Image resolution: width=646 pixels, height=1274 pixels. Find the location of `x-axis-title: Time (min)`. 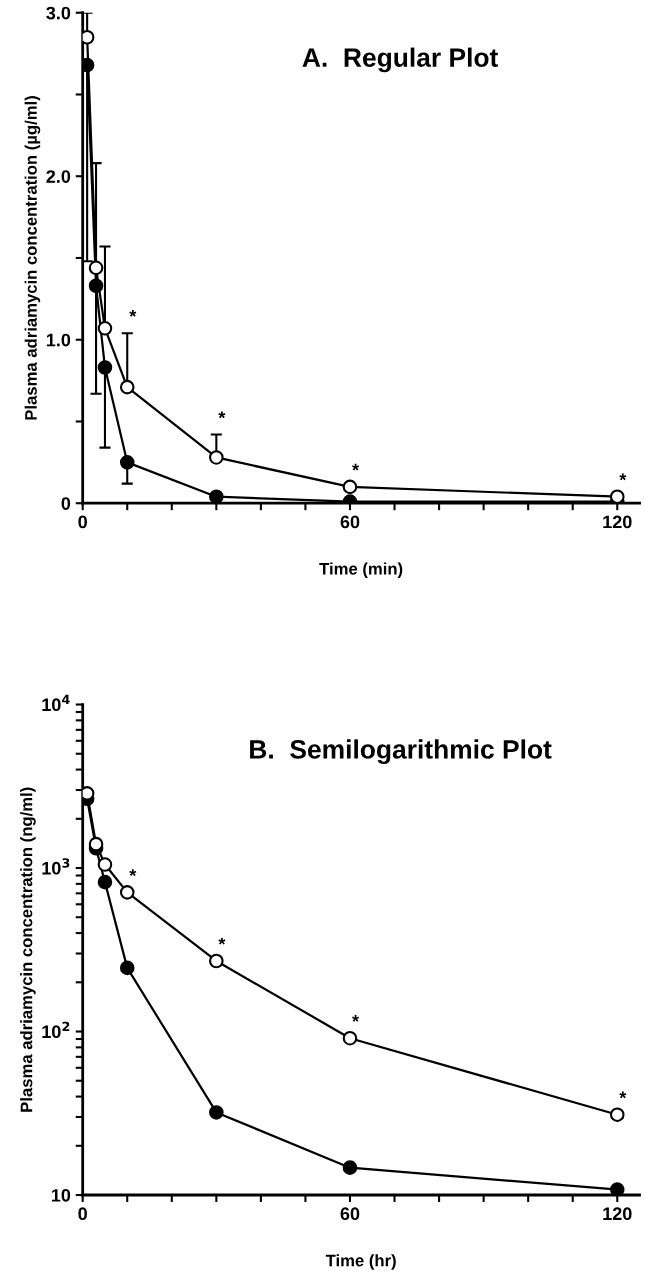

x-axis-title: Time (min) is located at coordinates (361, 570).